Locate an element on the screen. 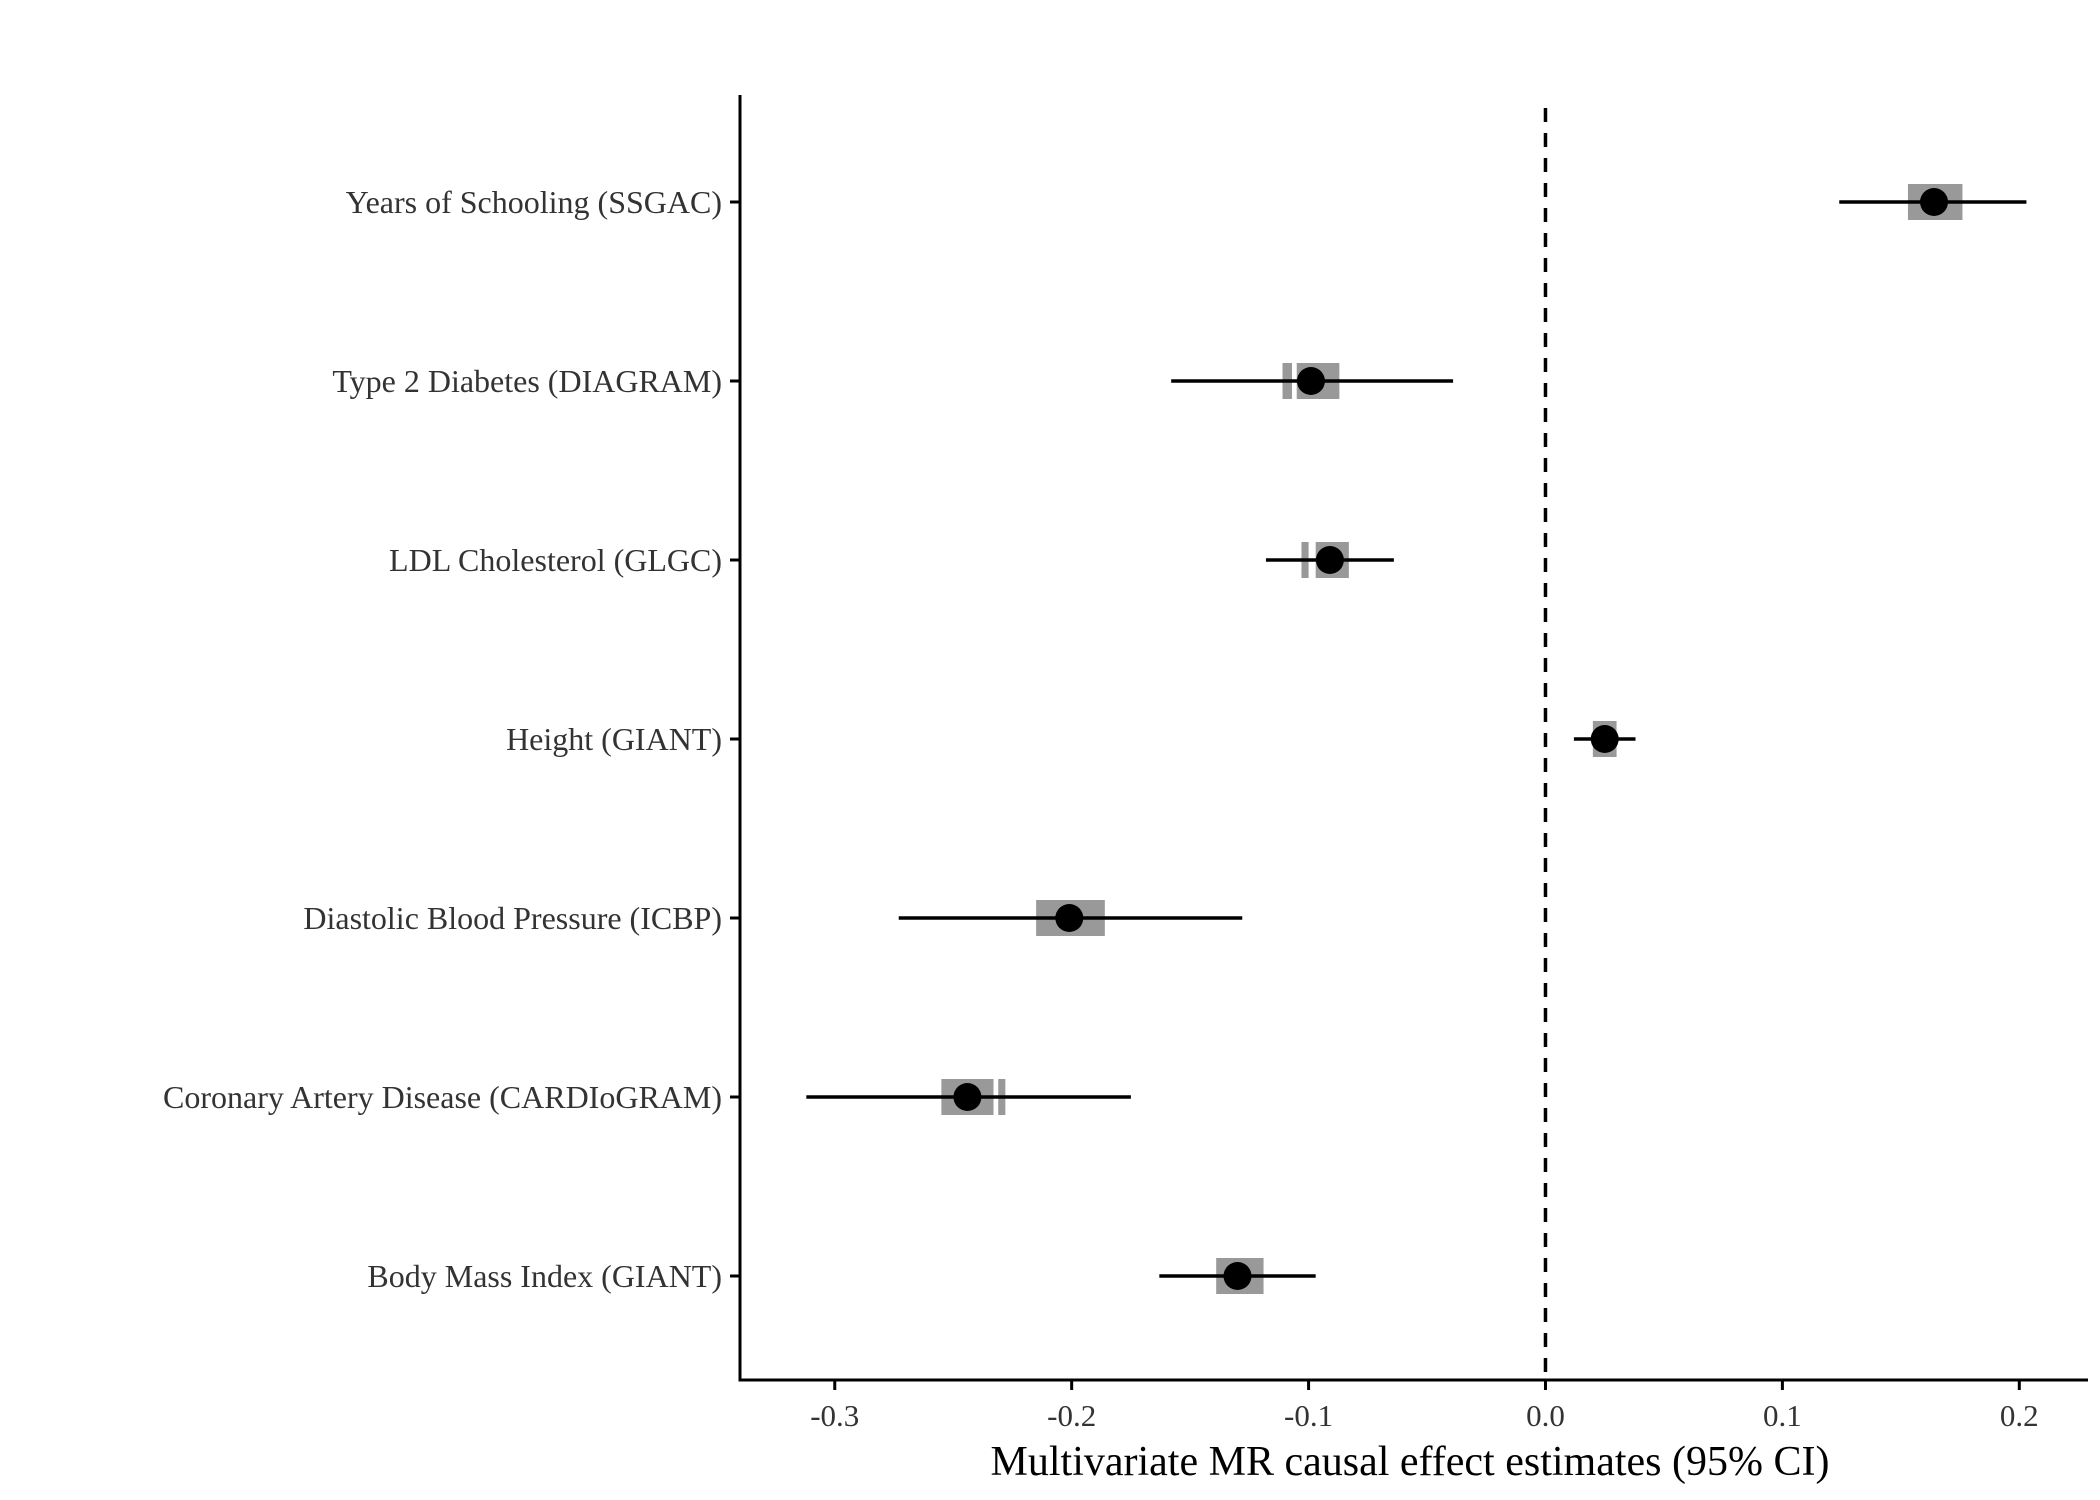  y-tick-label: Type 2 Diabetes (DIAGRAM) is located at coordinates (527, 381).